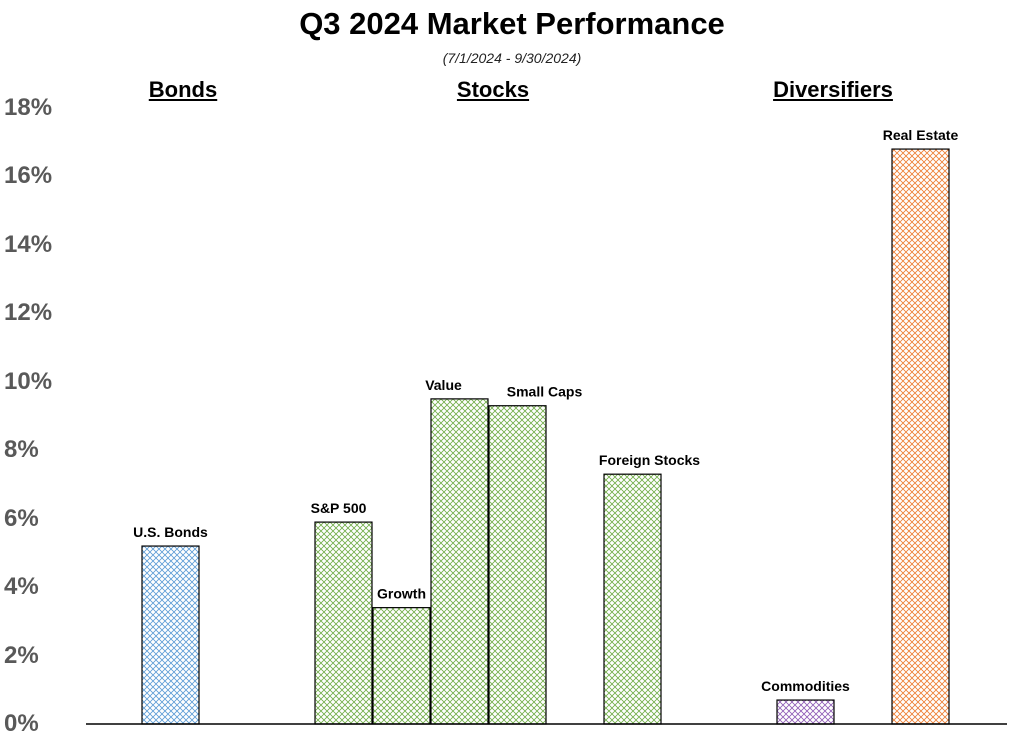 The image size is (1024, 743). I want to click on group-label-diversifiers: Diversifiers, so click(833, 89).